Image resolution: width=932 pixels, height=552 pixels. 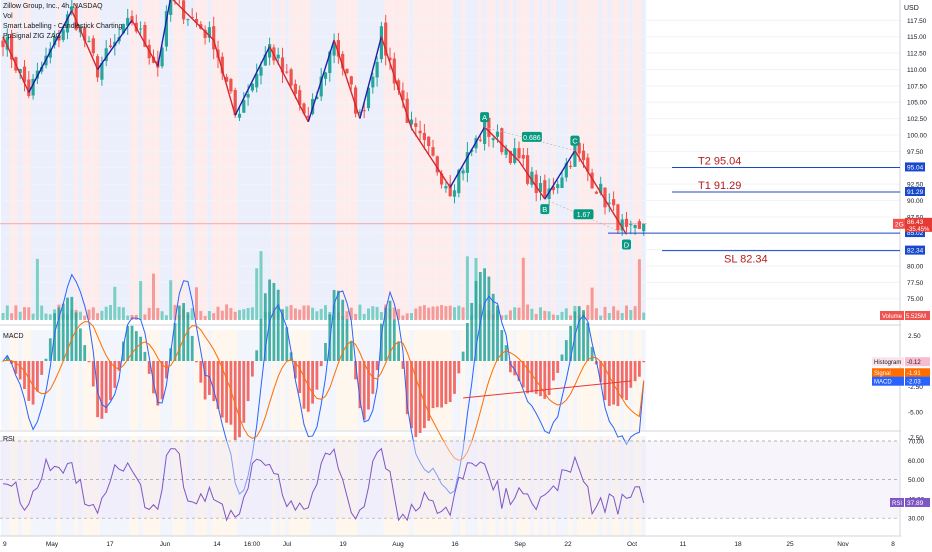 I want to click on indicator-legend-zigzag: PpSignal ZIG ZAG, so click(x=32, y=36).